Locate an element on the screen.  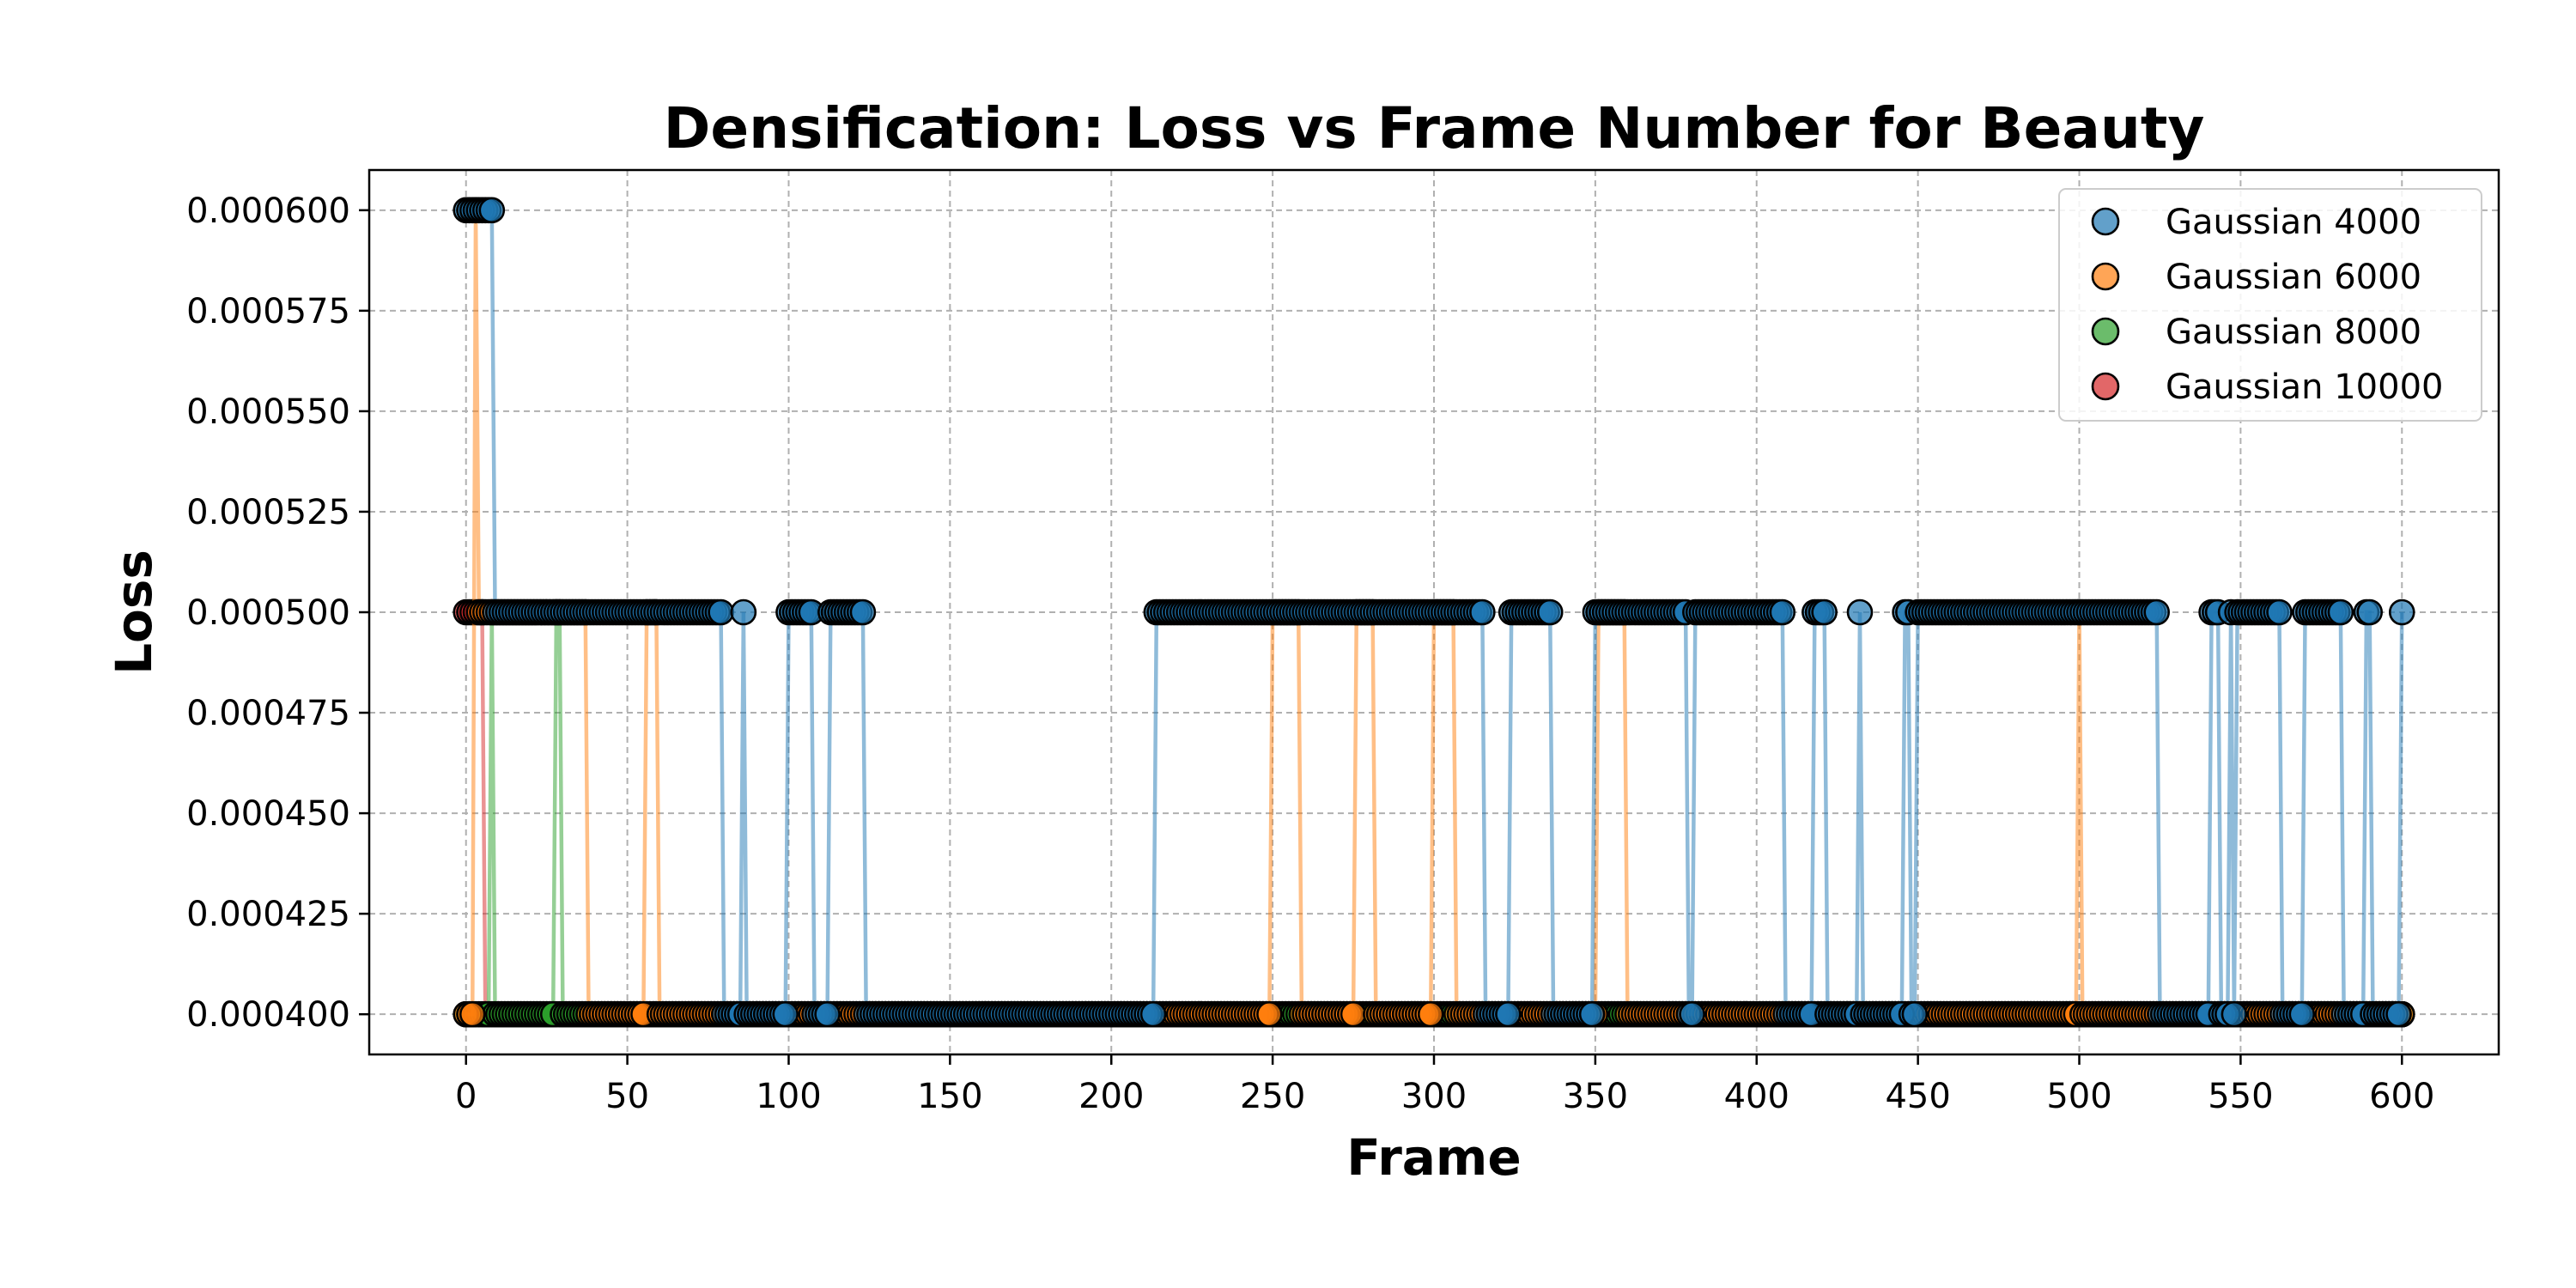
x-axis-title: Frame is located at coordinates (1433, 1158).